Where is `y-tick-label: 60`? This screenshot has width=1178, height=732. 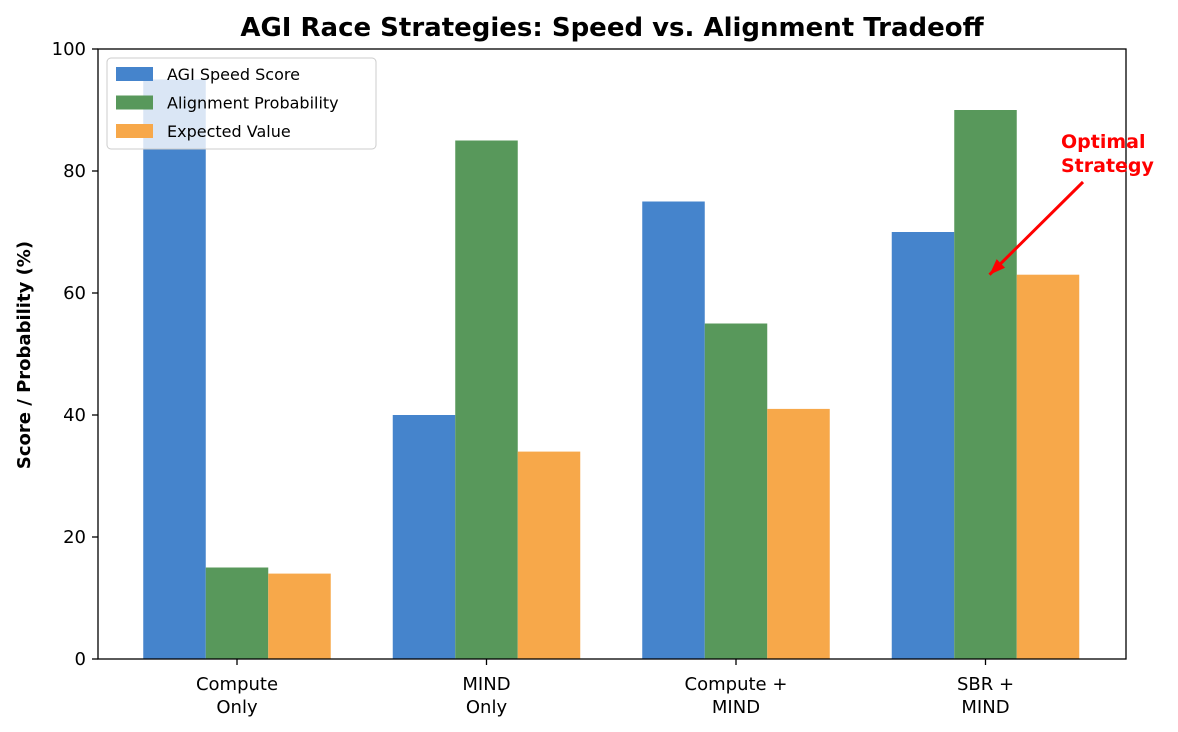
y-tick-label: 60 is located at coordinates (74, 293).